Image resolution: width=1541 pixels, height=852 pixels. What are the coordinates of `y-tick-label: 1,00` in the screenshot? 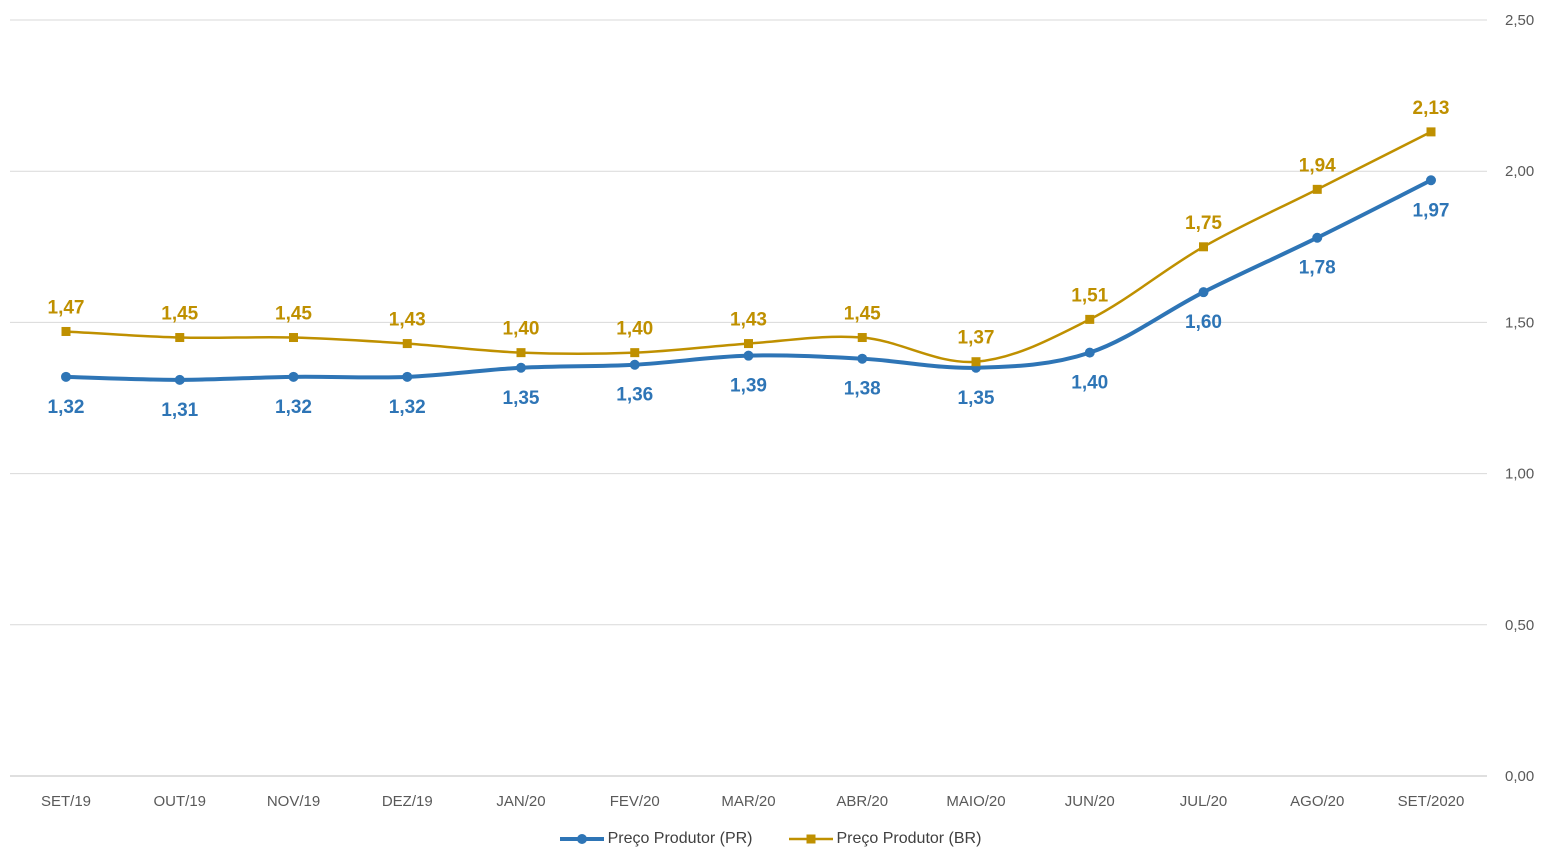 It's located at (1519, 474).